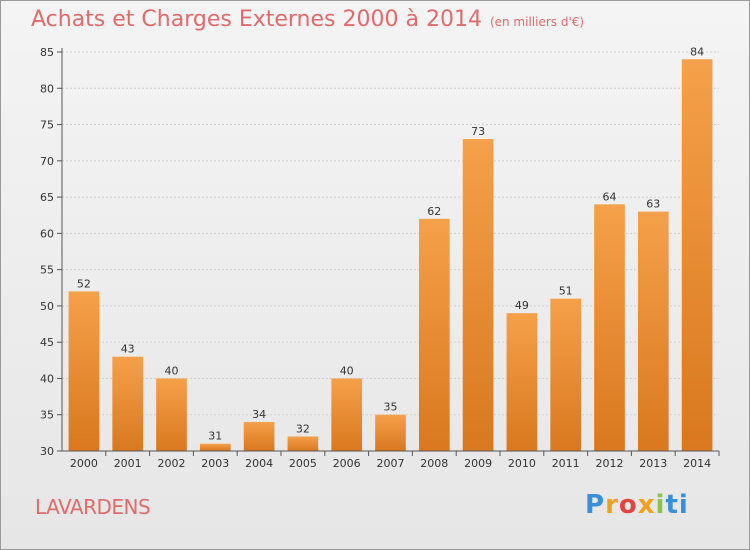 The height and width of the screenshot is (550, 750). I want to click on proxiti-logo: Proxiti, so click(637, 505).